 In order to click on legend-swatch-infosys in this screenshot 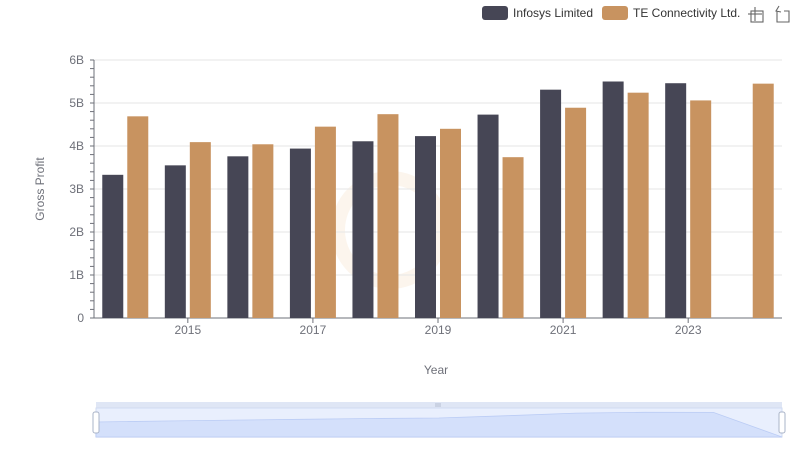, I will do `click(495, 13)`.